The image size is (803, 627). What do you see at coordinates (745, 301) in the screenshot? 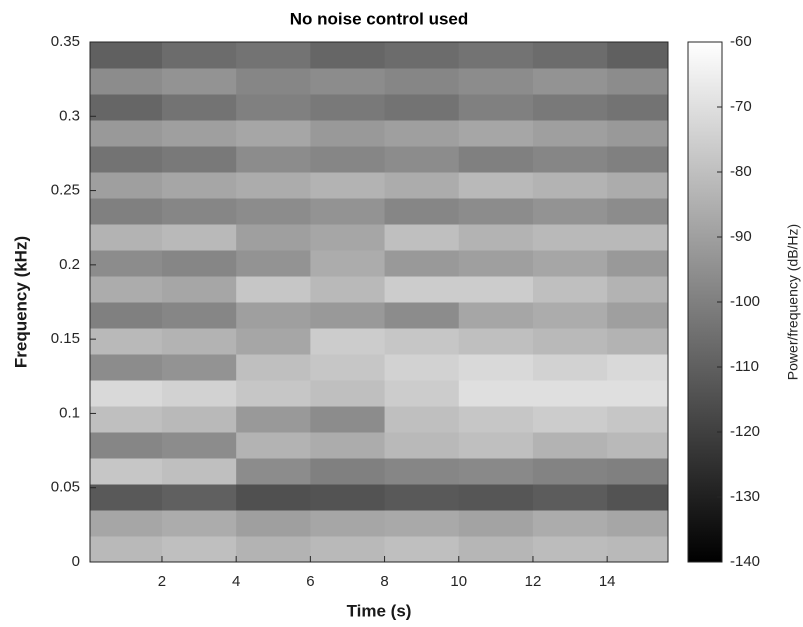
I see `colorbar-tick-label: -100` at bounding box center [745, 301].